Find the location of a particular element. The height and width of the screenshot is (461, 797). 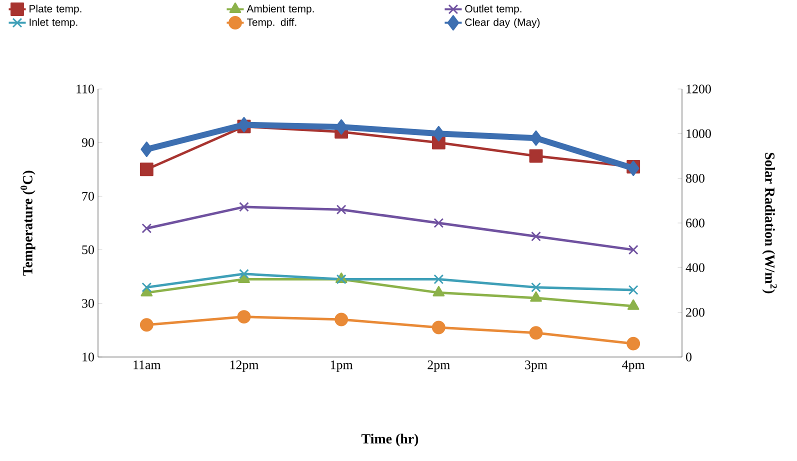

legend-label: Plate temp. is located at coordinates (56, 9).